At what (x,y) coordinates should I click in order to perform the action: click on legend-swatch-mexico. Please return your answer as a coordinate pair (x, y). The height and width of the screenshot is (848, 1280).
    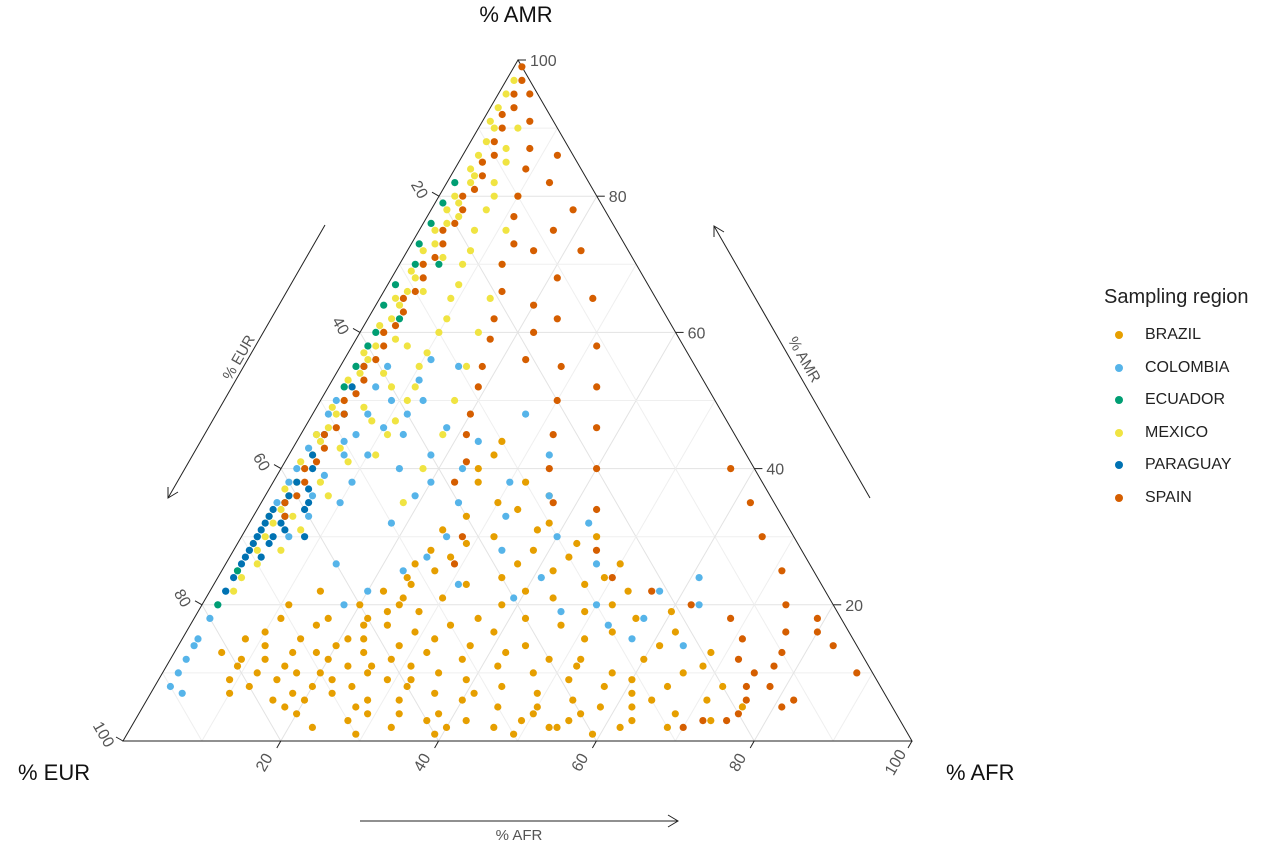
    Looking at the image, I should click on (1119, 432).